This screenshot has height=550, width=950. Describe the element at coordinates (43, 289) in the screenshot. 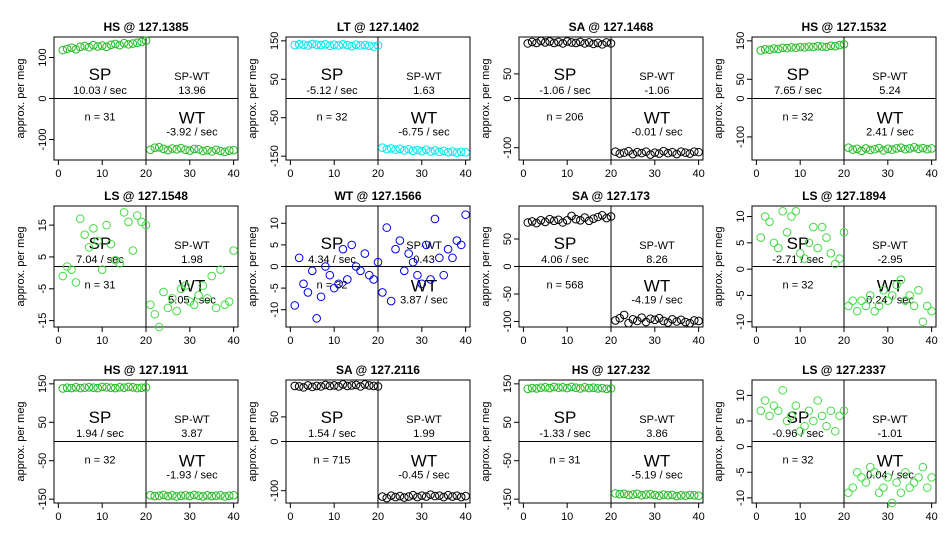

I see `y-tick-label: -5` at that location.